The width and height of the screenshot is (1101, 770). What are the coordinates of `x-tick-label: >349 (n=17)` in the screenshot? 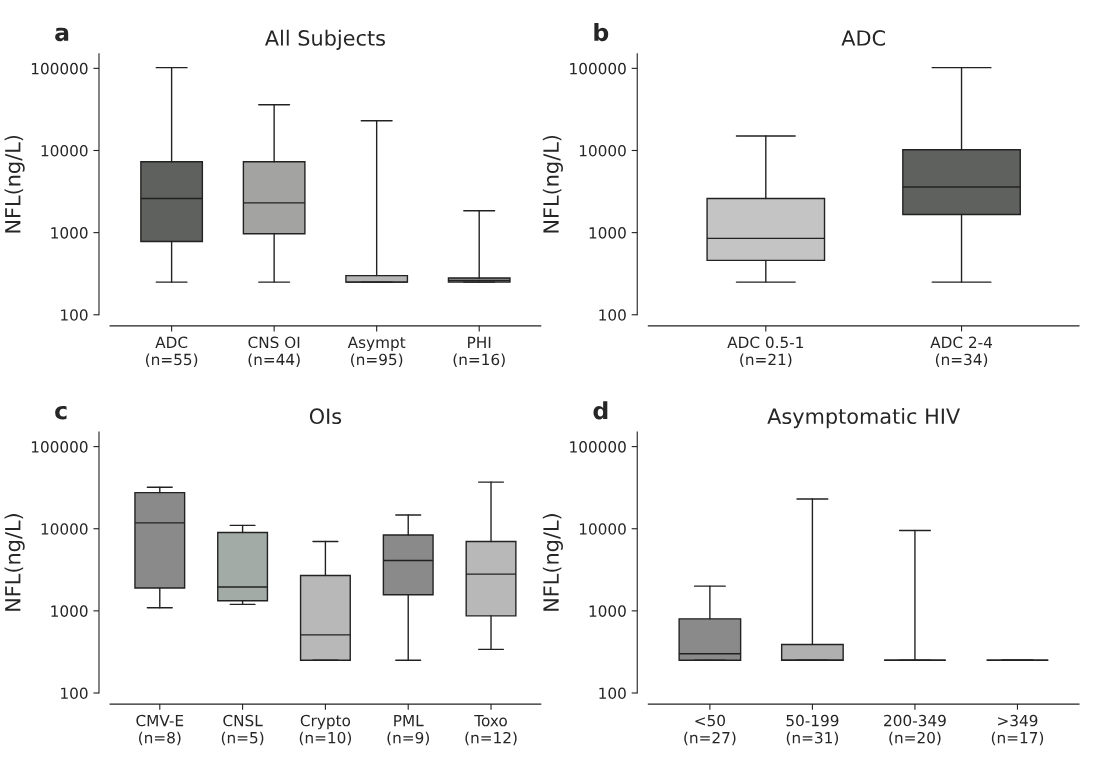 It's located at (1017, 730).